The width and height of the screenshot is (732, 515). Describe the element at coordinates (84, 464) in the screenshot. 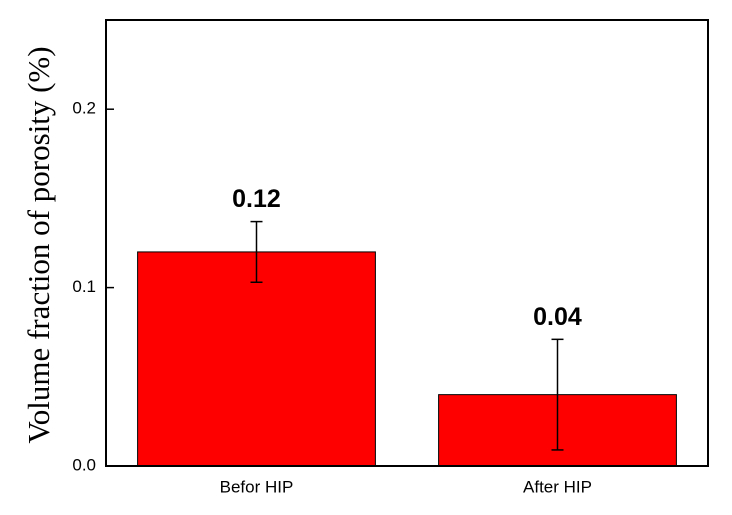

I see `y-tick-label: 0.0` at that location.